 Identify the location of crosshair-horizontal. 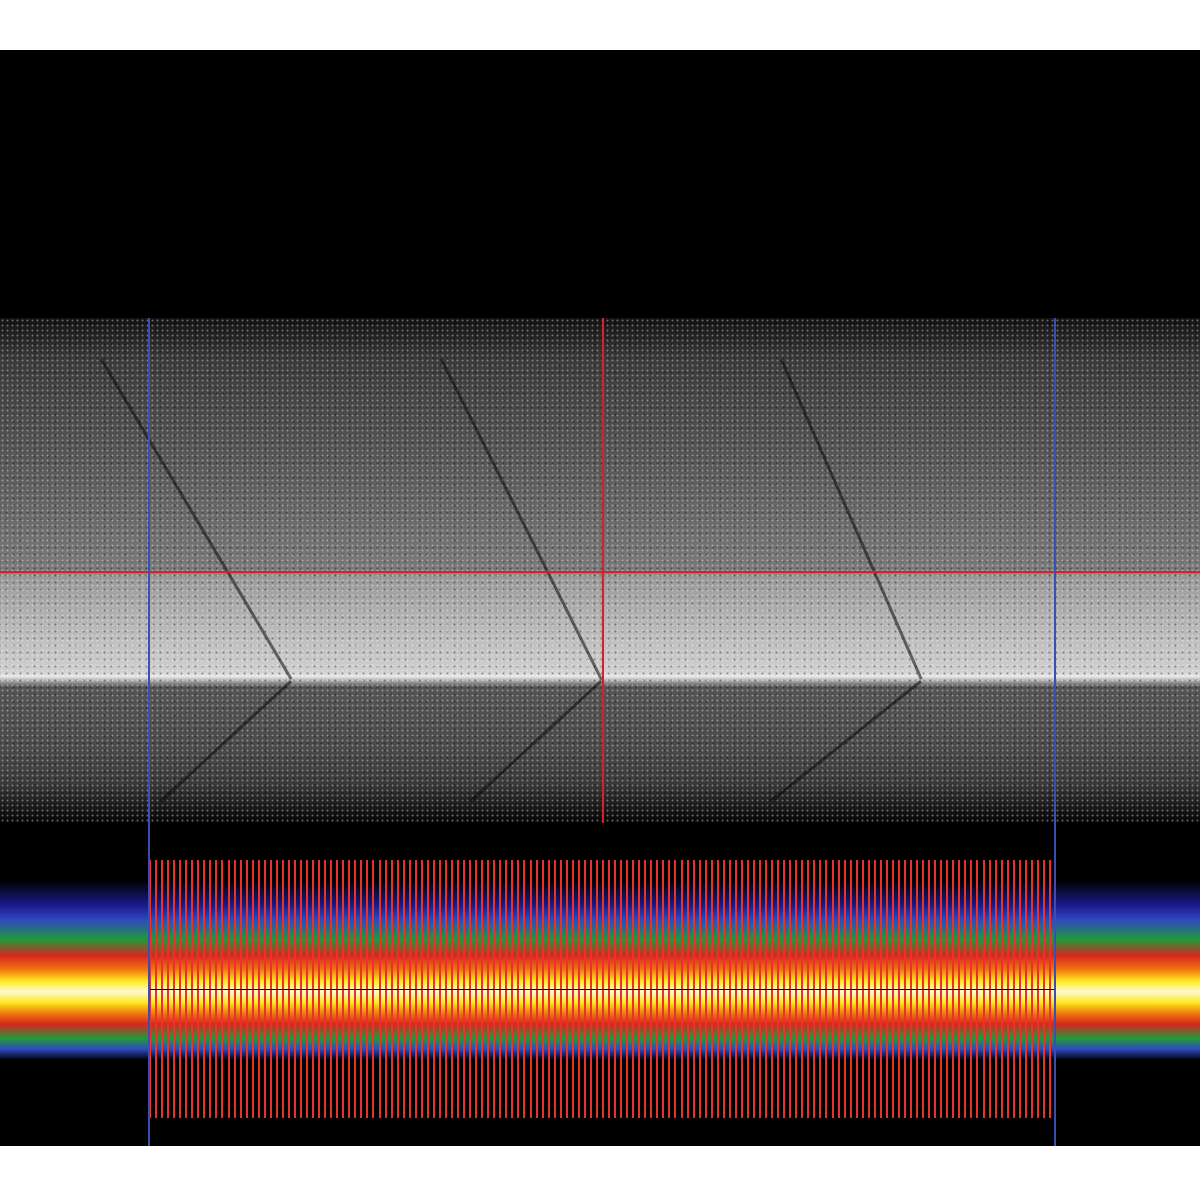
(600, 572).